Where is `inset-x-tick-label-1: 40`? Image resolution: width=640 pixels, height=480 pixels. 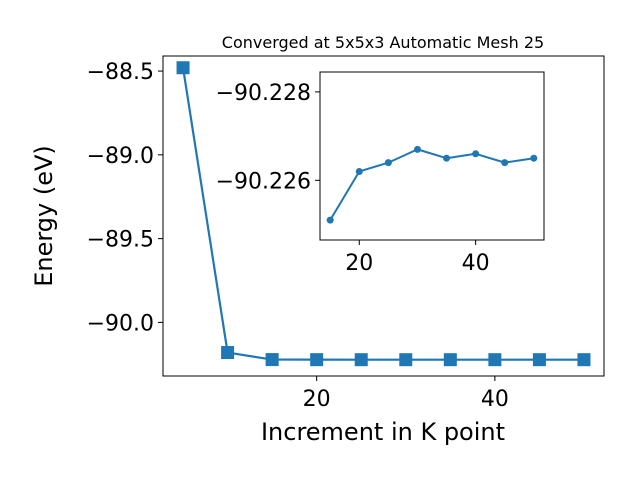 inset-x-tick-label-1: 40 is located at coordinates (476, 263).